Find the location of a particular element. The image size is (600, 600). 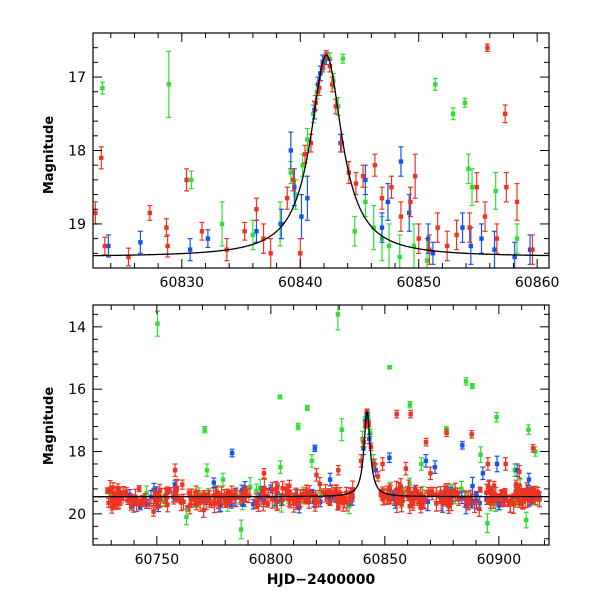

bottom-y-tick-label: 18 is located at coordinates (77, 452).